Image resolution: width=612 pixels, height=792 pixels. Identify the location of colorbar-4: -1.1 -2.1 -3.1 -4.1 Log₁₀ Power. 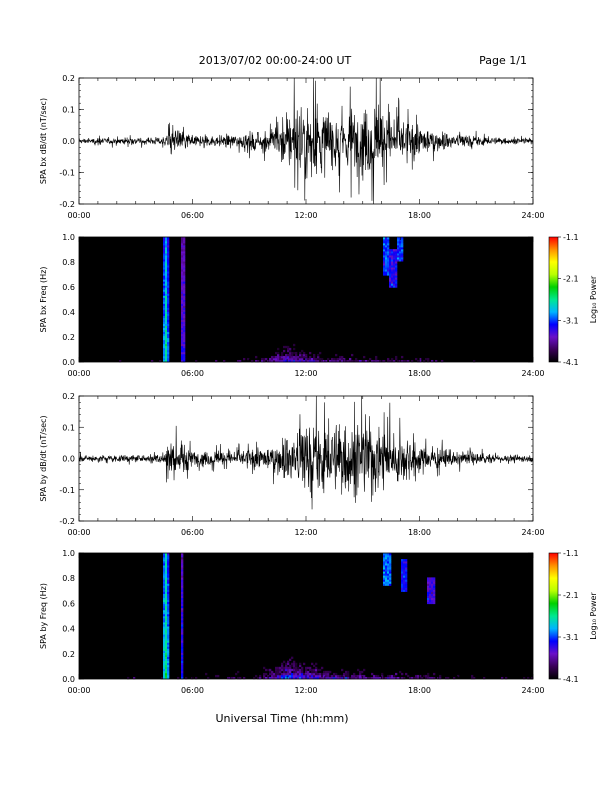
(573, 616).